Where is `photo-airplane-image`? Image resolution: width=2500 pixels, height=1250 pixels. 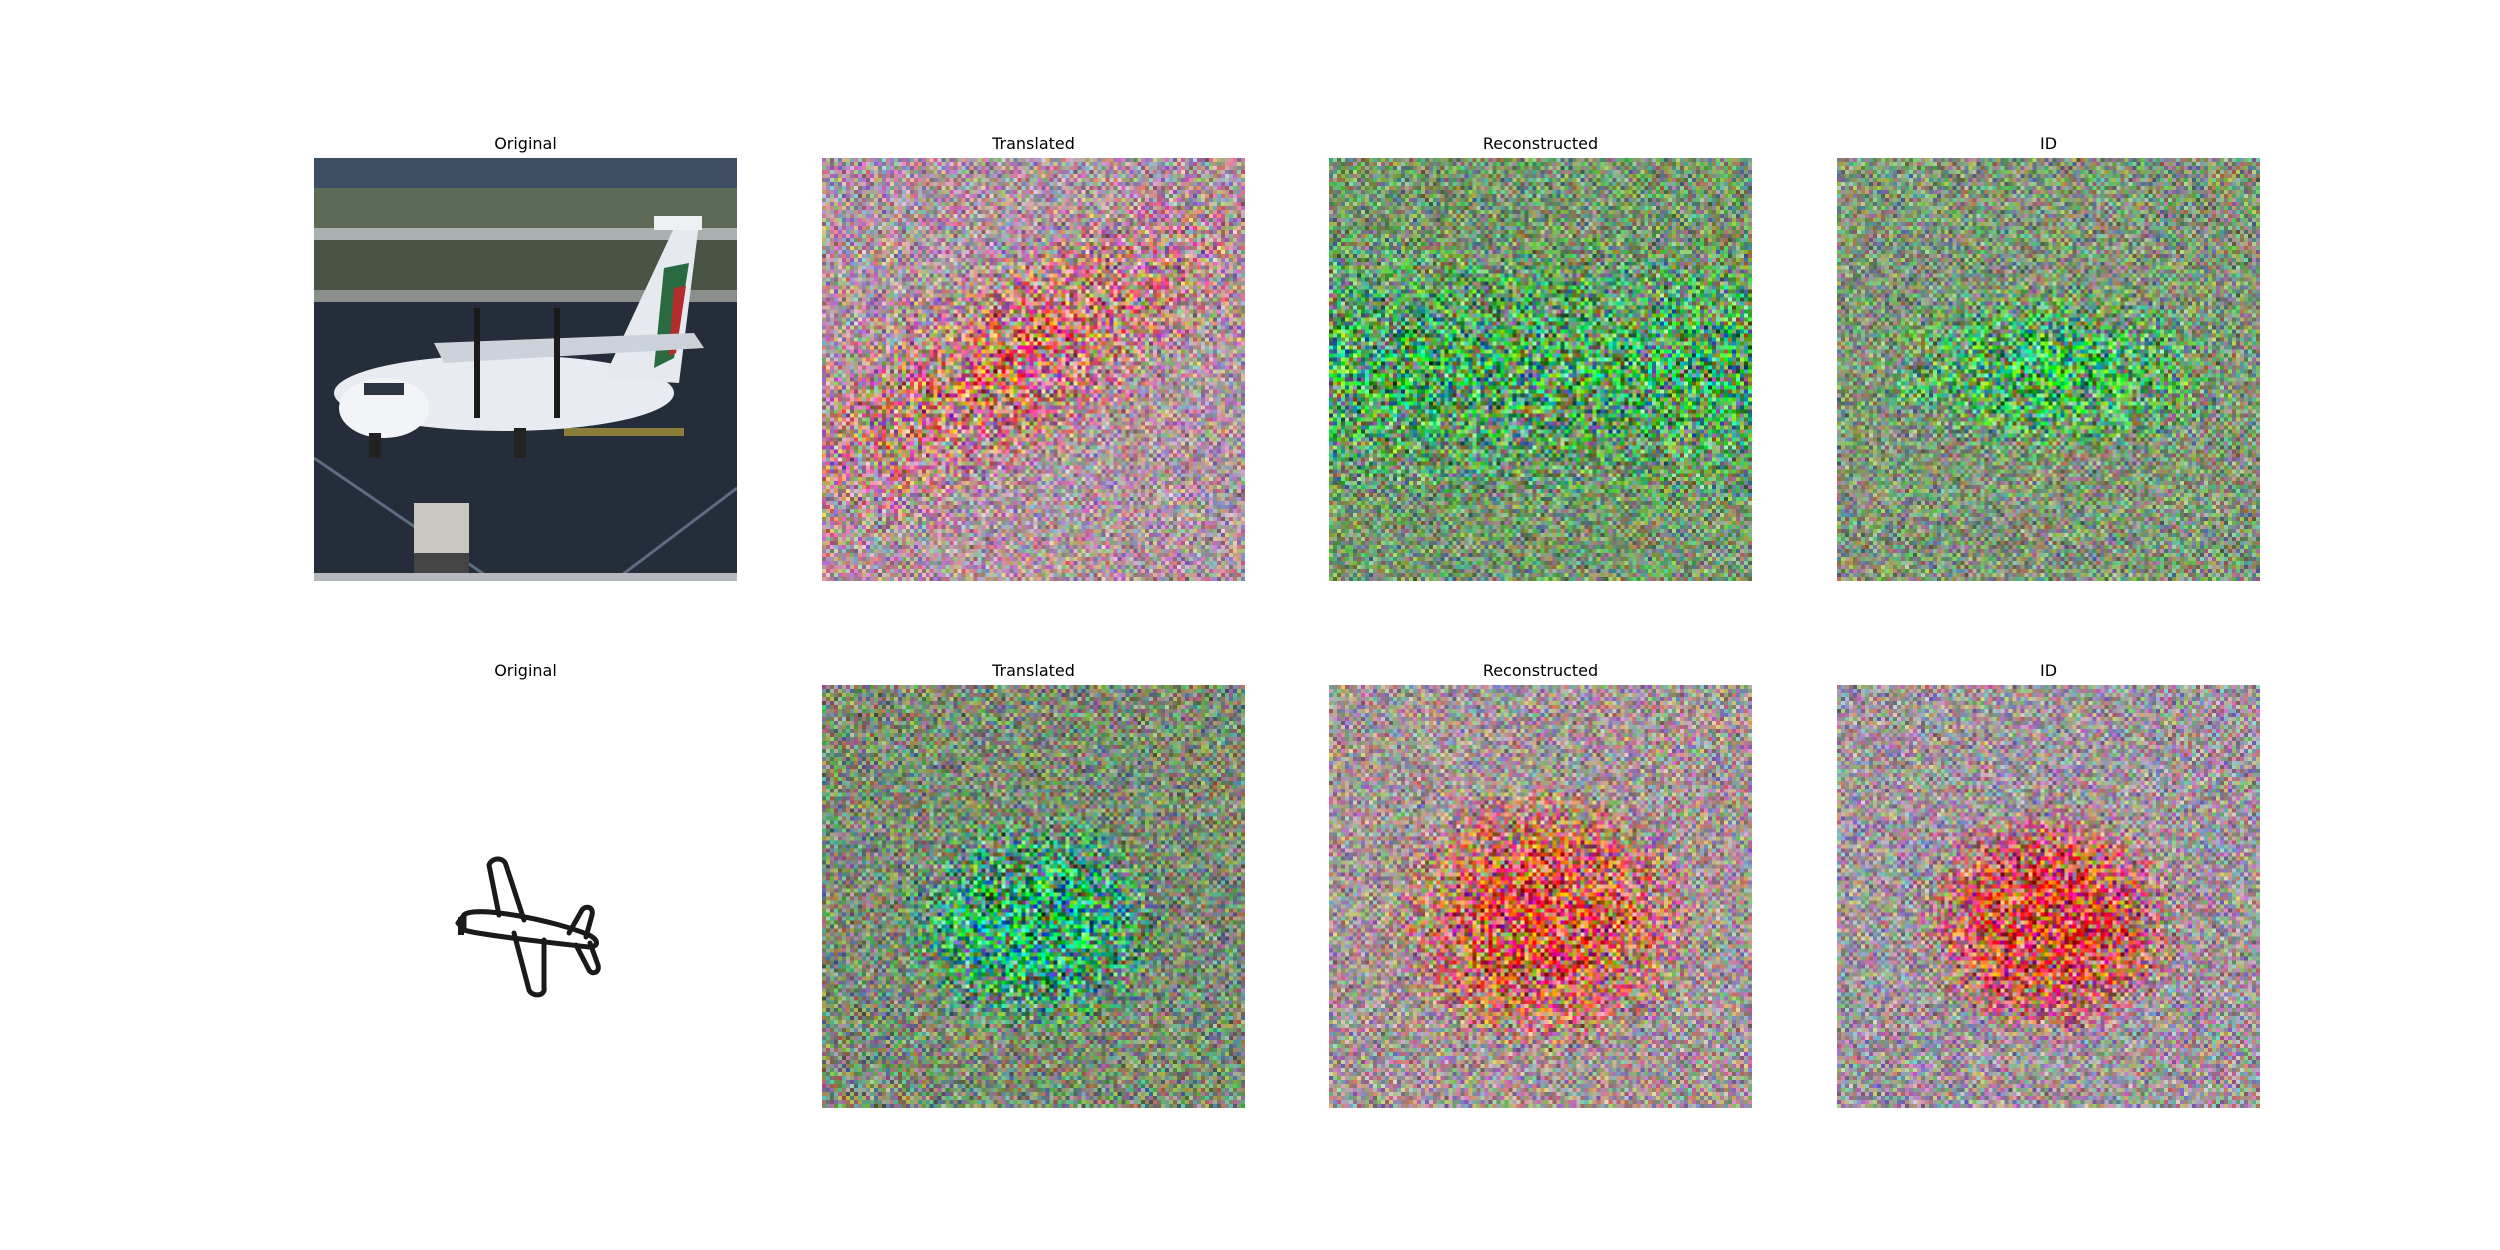
photo-airplane-image is located at coordinates (525, 369).